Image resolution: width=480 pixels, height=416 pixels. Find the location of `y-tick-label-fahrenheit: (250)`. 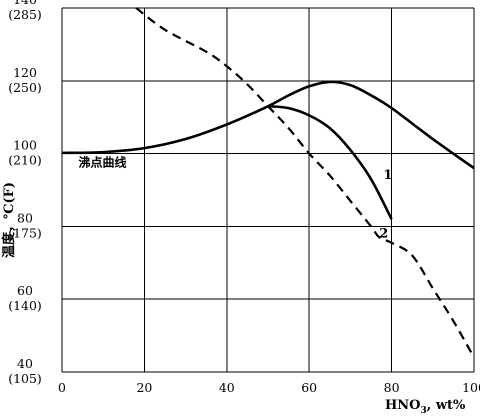

y-tick-label-fahrenheit: (250) is located at coordinates (25, 87).